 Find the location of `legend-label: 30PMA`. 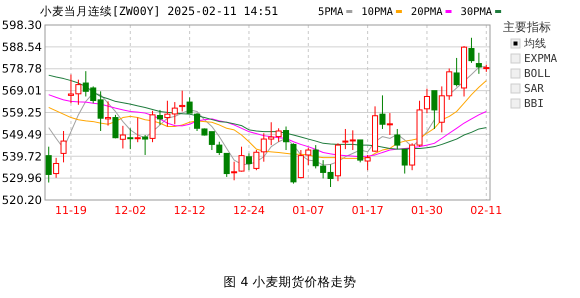

legend-label: 30PMA is located at coordinates (476, 12).